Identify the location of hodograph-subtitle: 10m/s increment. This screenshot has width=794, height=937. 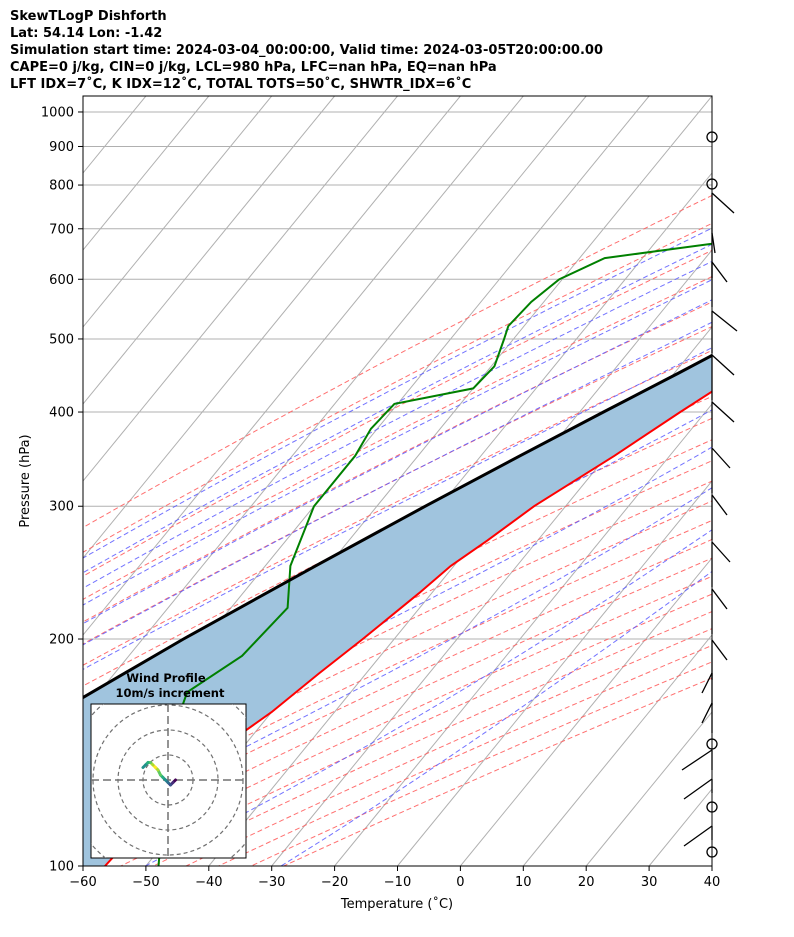
(170, 693).